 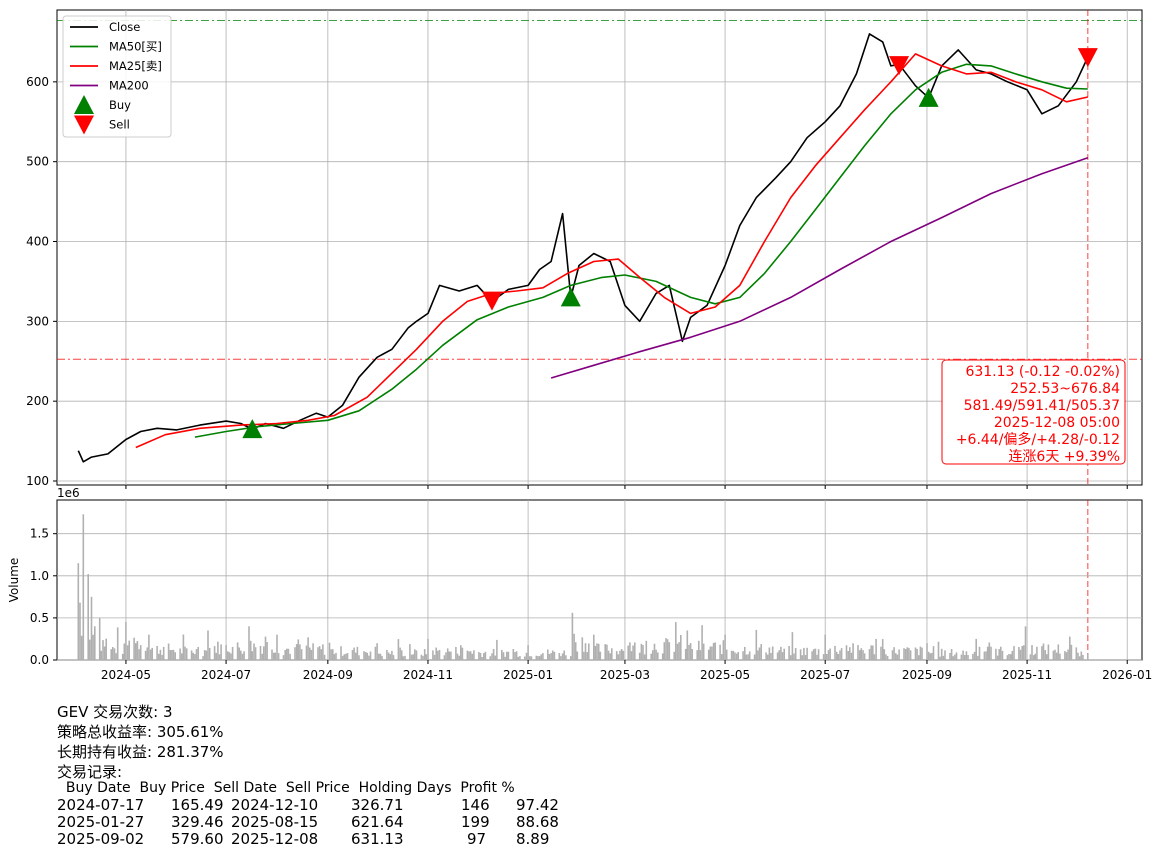 I want to click on annotation-box, so click(x=1033, y=412).